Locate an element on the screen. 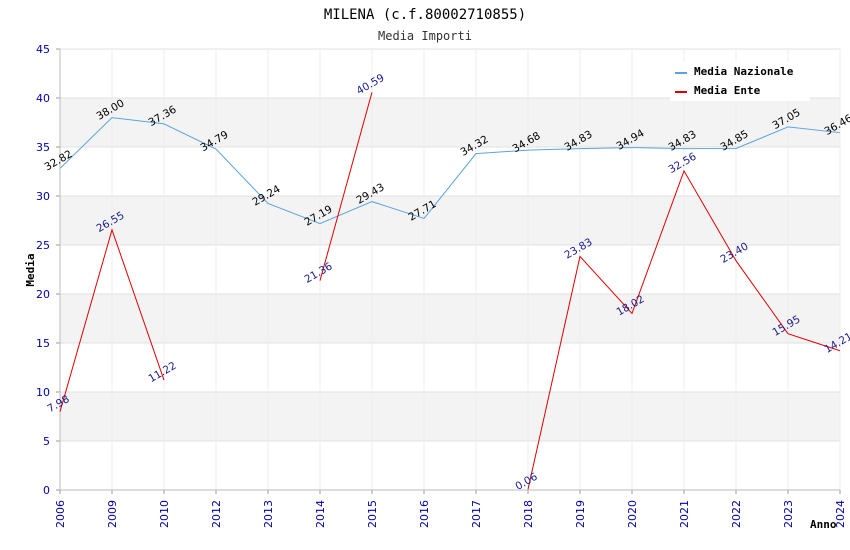  y-tick-label: 20 is located at coordinates (43, 294).